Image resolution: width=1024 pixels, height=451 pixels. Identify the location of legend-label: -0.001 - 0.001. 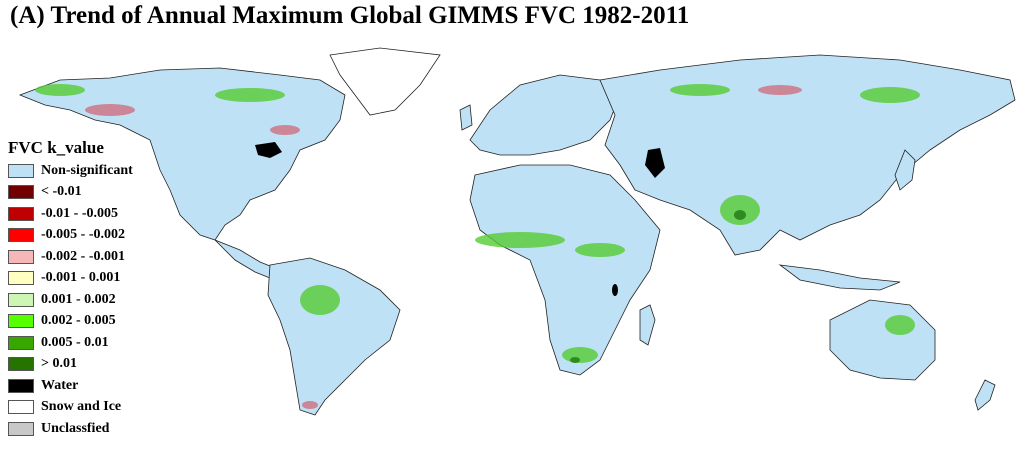
(81, 278).